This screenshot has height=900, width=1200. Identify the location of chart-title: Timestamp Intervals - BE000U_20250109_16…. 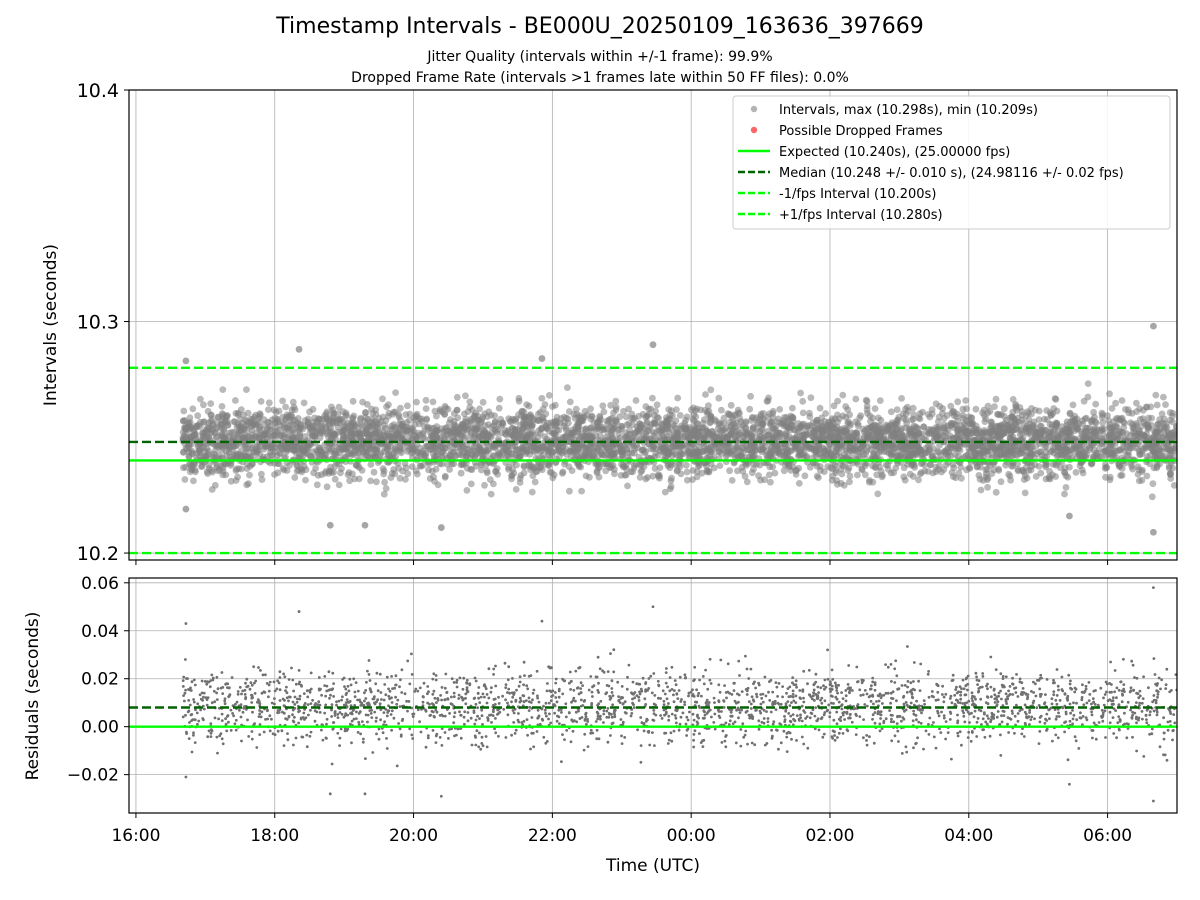
(600, 26).